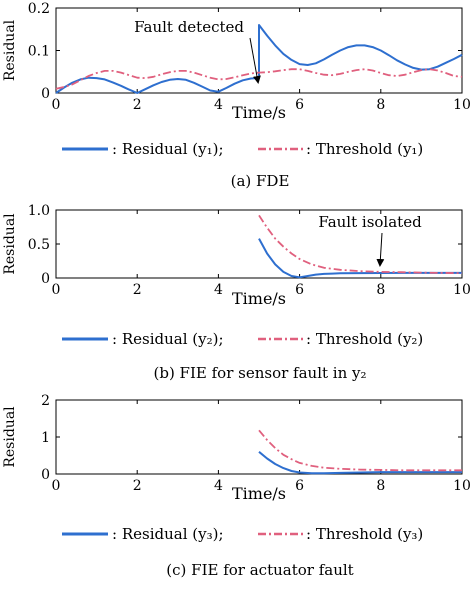  I want to click on legend-threshold-label: : Threshold (y₂), so click(364, 339).